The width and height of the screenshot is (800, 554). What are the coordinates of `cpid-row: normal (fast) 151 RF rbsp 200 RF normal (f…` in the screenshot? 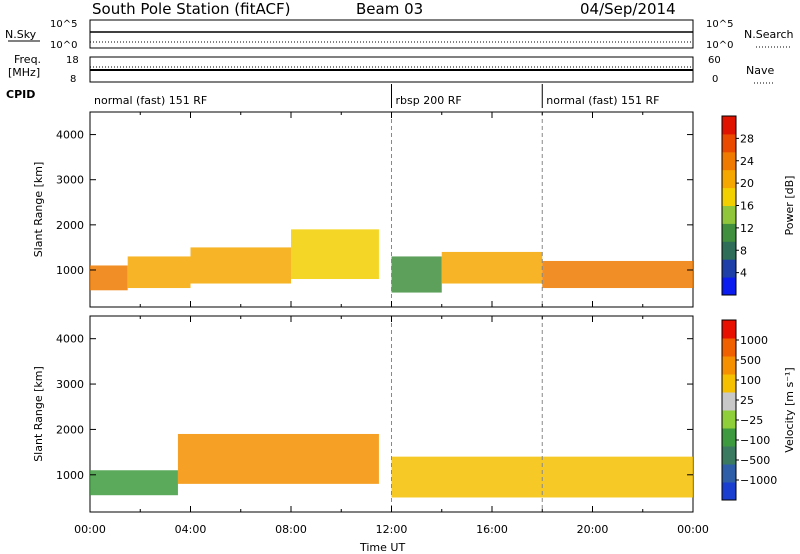 It's located at (377, 96).